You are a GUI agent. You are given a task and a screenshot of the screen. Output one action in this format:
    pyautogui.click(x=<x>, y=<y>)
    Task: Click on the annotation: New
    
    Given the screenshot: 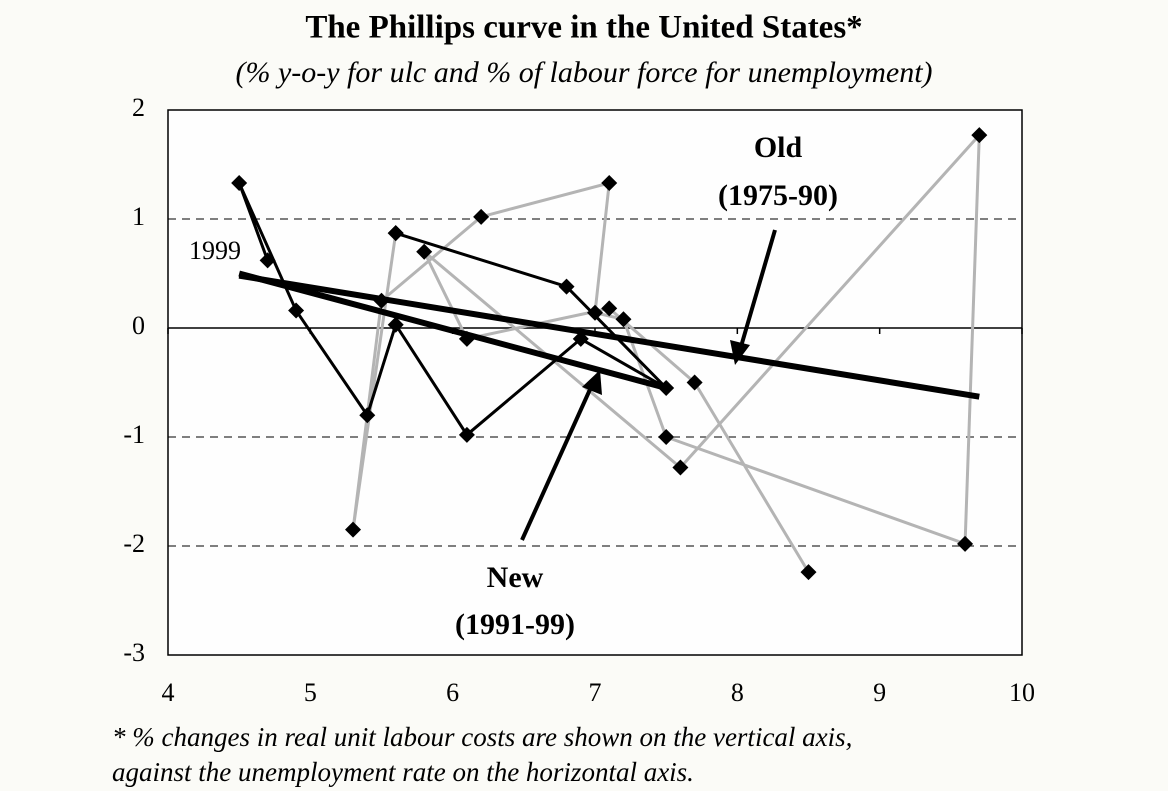 What is the action you would take?
    pyautogui.click(x=515, y=577)
    